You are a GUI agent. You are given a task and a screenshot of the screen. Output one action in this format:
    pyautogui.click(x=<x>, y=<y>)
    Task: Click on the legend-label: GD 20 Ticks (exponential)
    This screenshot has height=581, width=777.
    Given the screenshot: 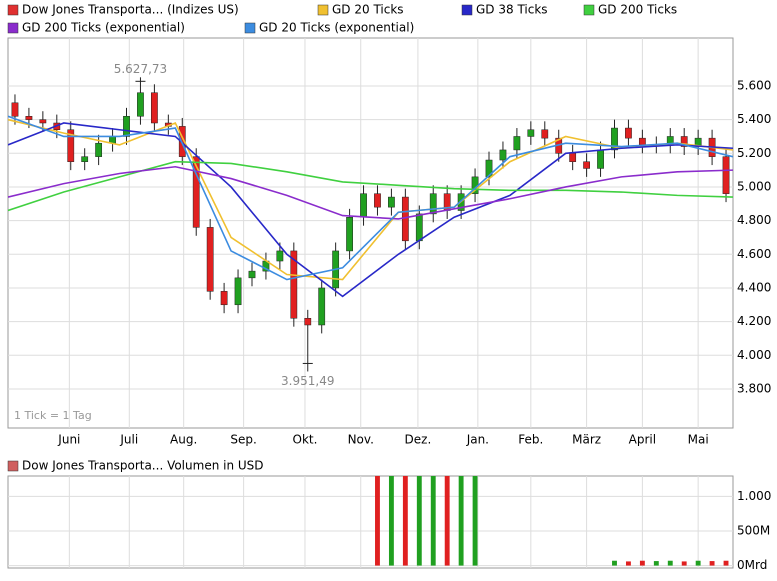 What is the action you would take?
    pyautogui.click(x=336, y=28)
    